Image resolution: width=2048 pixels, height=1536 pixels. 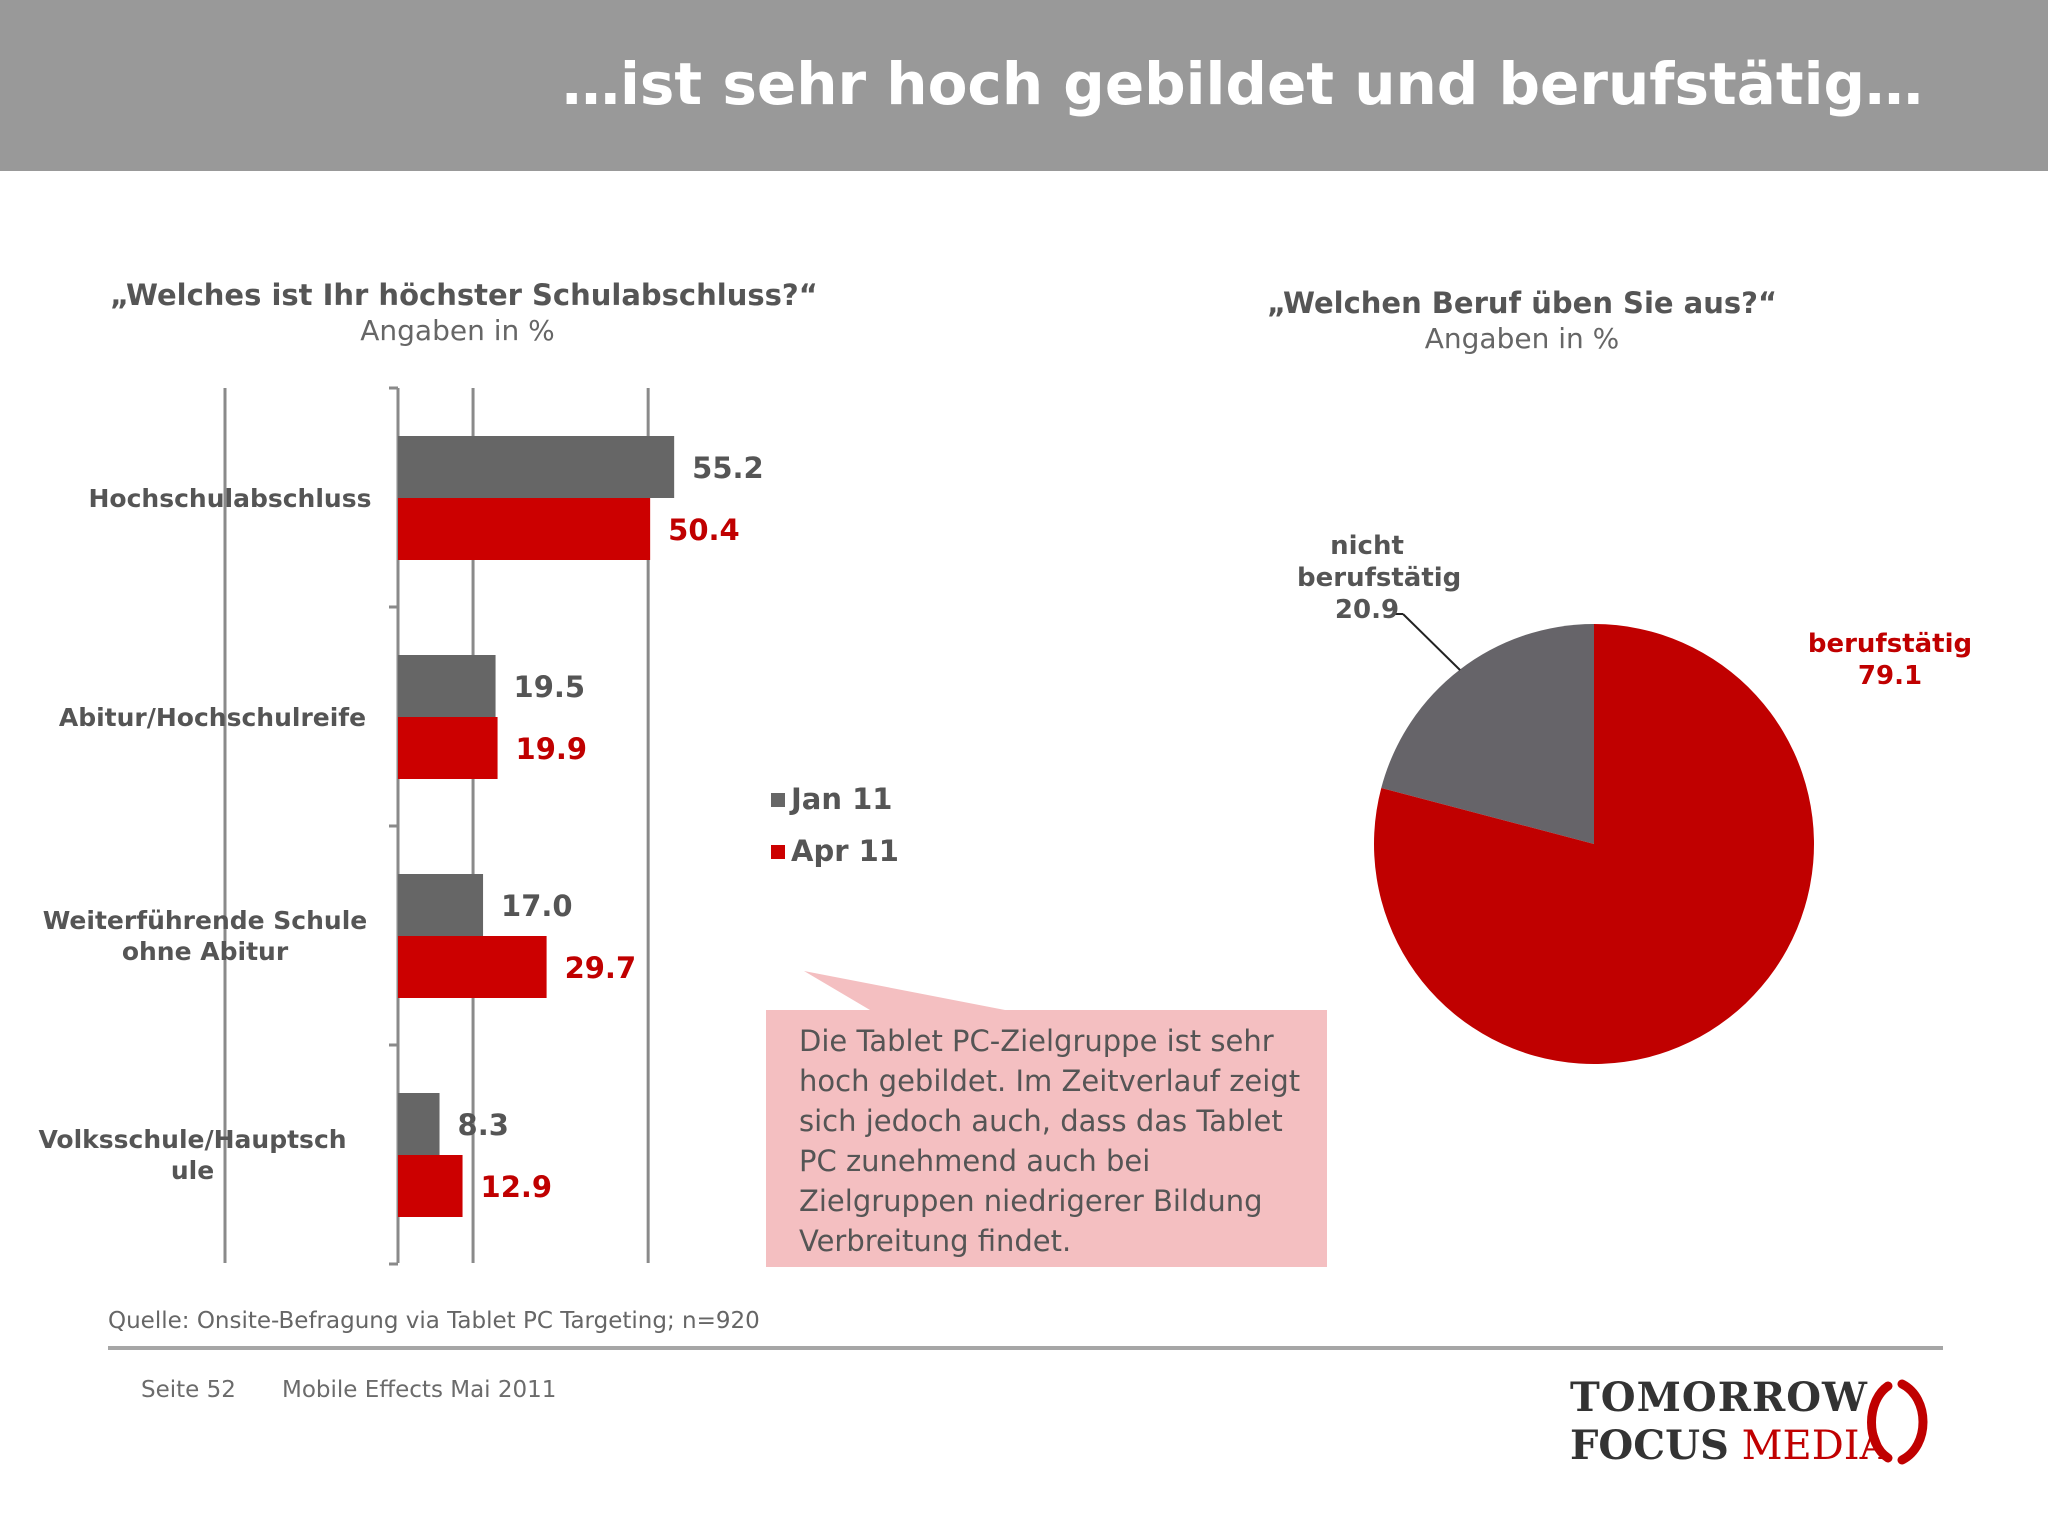 What do you see at coordinates (1431, 642) in the screenshot?
I see `pie-leader-line` at bounding box center [1431, 642].